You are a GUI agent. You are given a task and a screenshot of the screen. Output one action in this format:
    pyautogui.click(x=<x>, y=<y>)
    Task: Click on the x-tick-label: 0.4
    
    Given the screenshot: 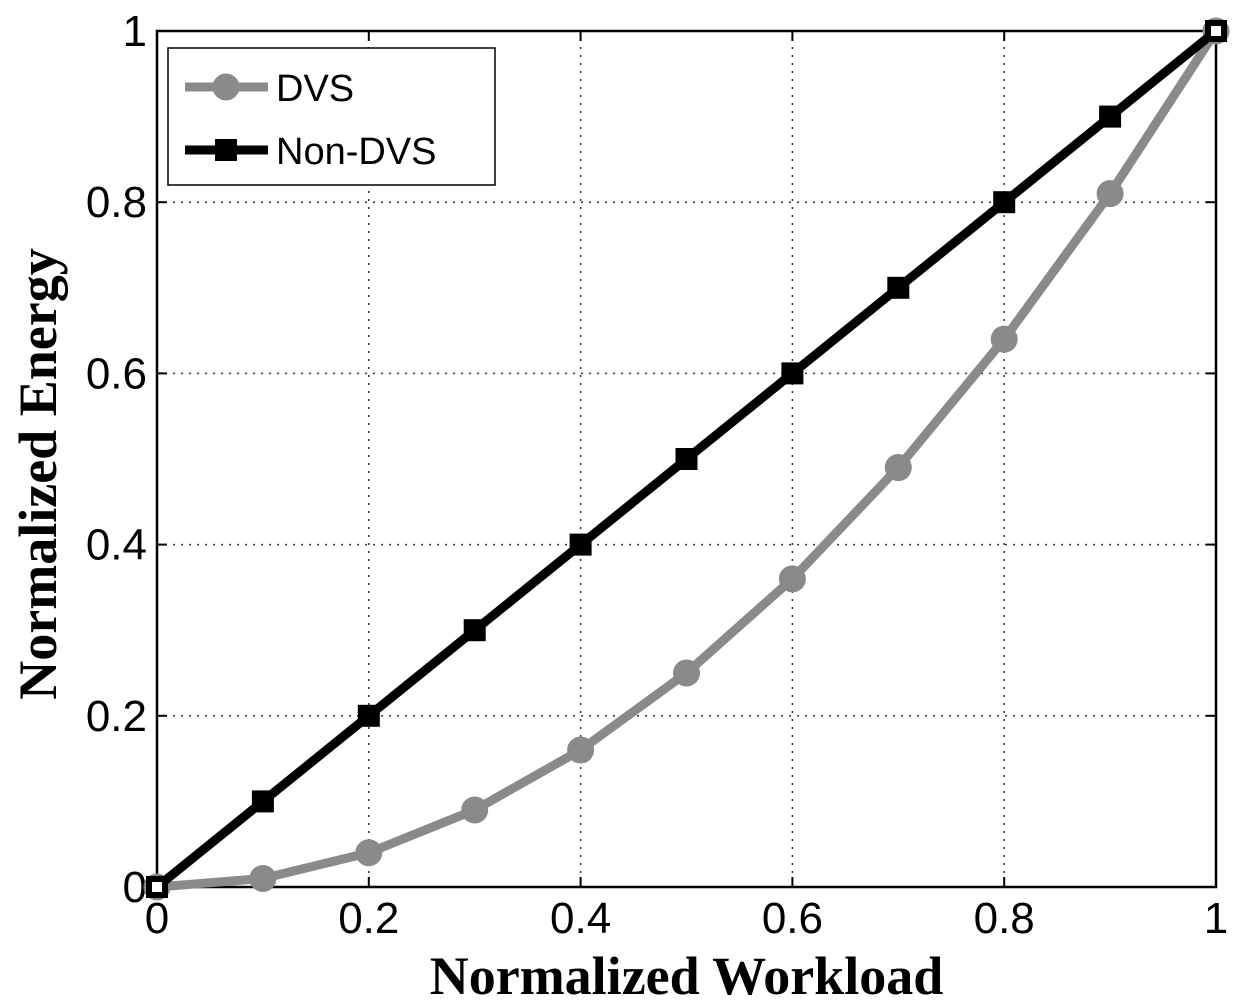 What is the action you would take?
    pyautogui.click(x=580, y=918)
    